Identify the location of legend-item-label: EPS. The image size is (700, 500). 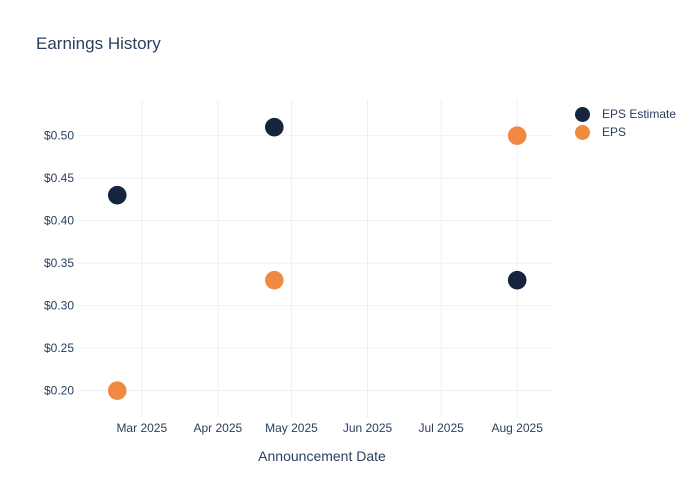
(614, 132).